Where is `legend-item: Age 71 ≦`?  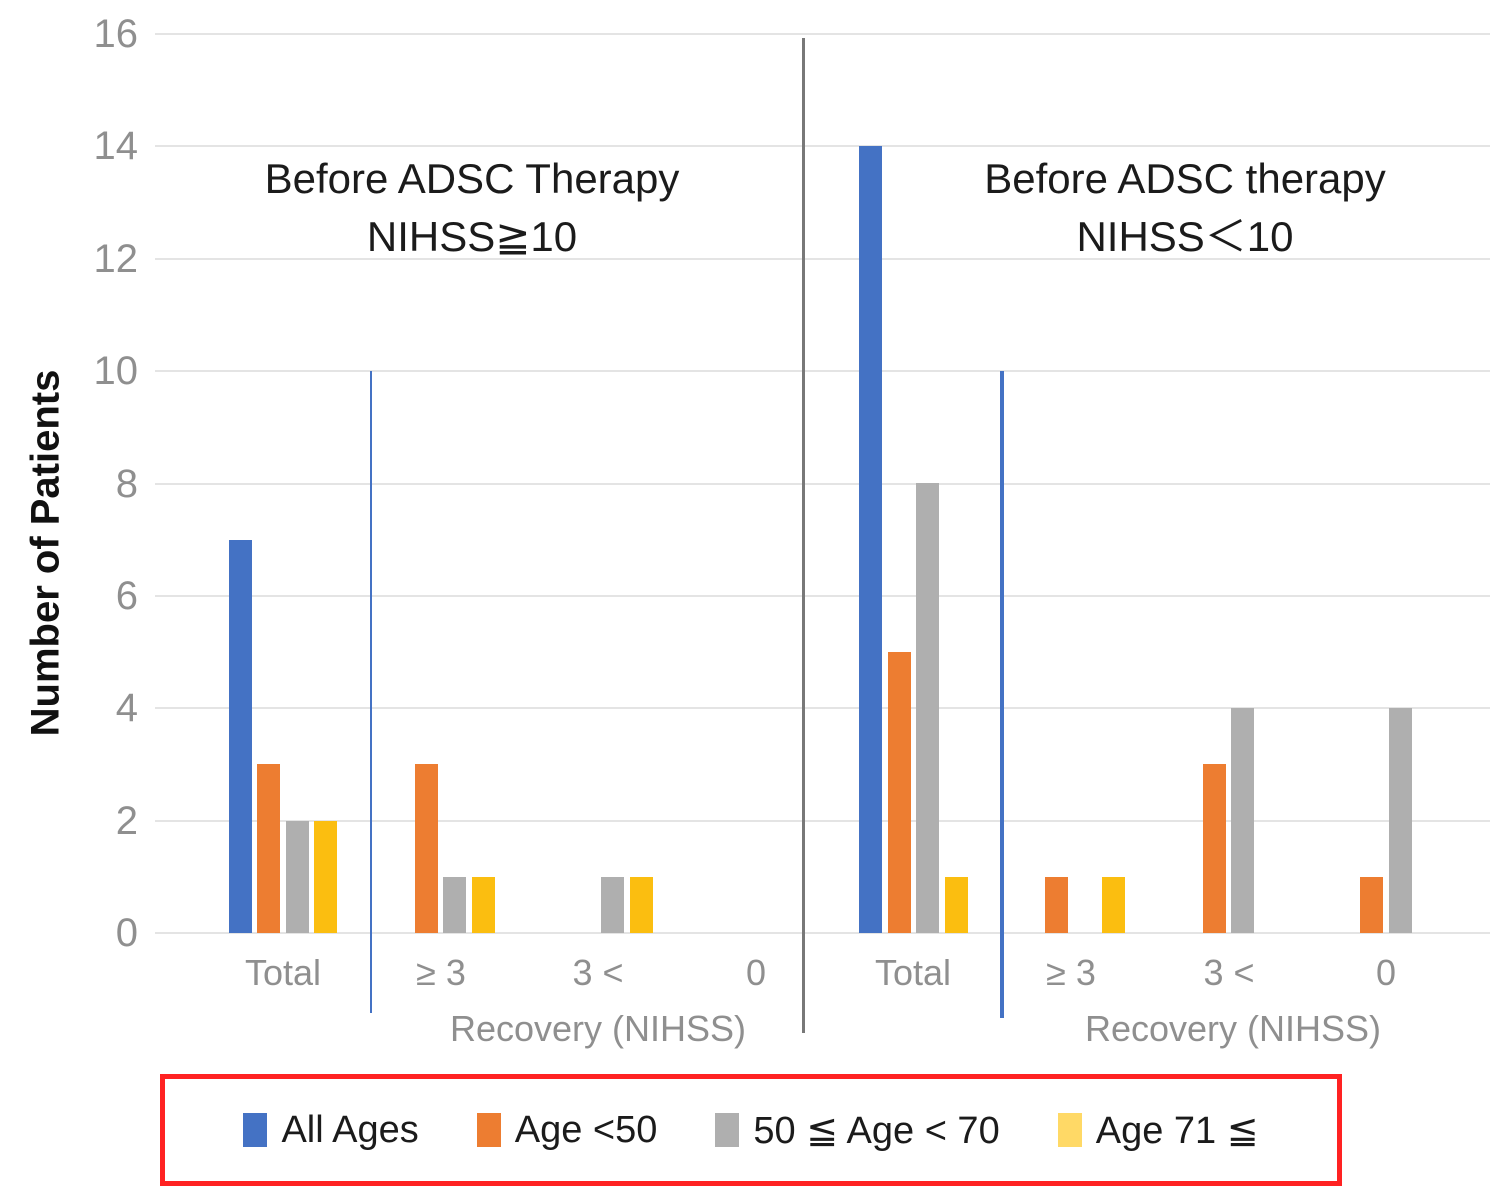
legend-item: Age 71 ≦ is located at coordinates (1158, 1130).